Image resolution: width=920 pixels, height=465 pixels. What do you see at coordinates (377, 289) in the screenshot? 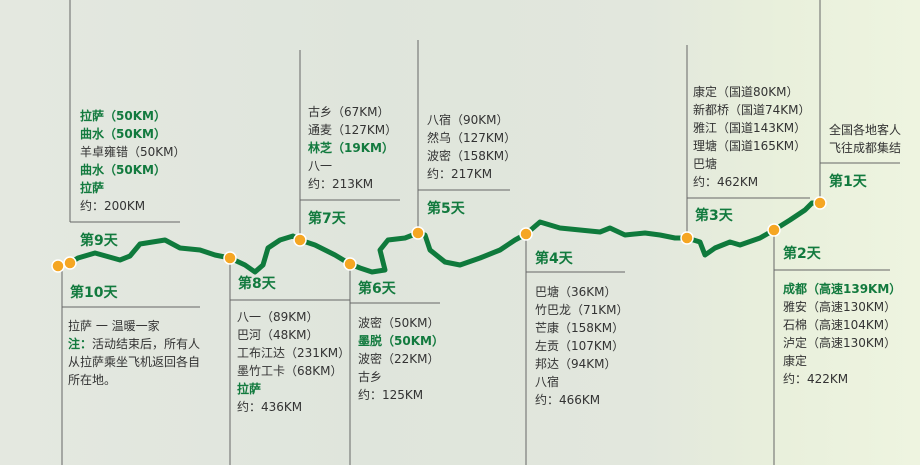
I see `day-label: 第6天` at bounding box center [377, 289].